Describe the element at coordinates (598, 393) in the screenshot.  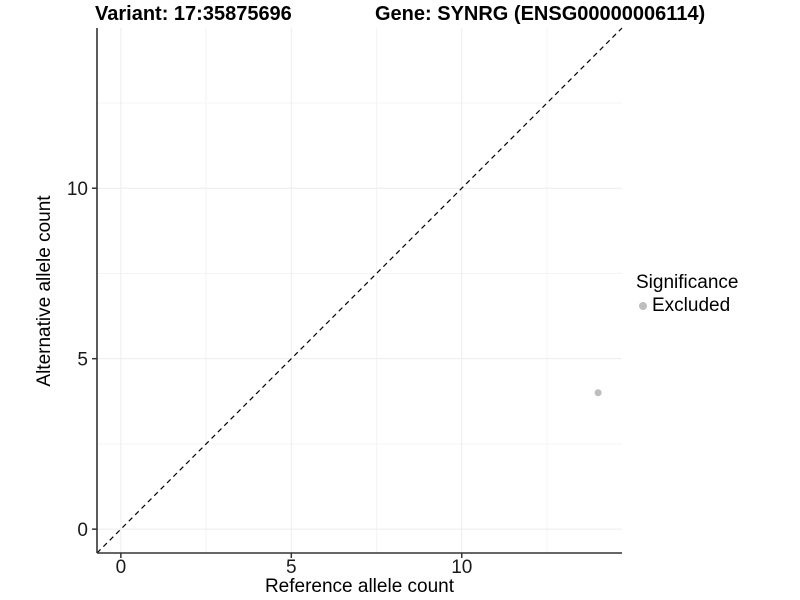
I see `data-point` at that location.